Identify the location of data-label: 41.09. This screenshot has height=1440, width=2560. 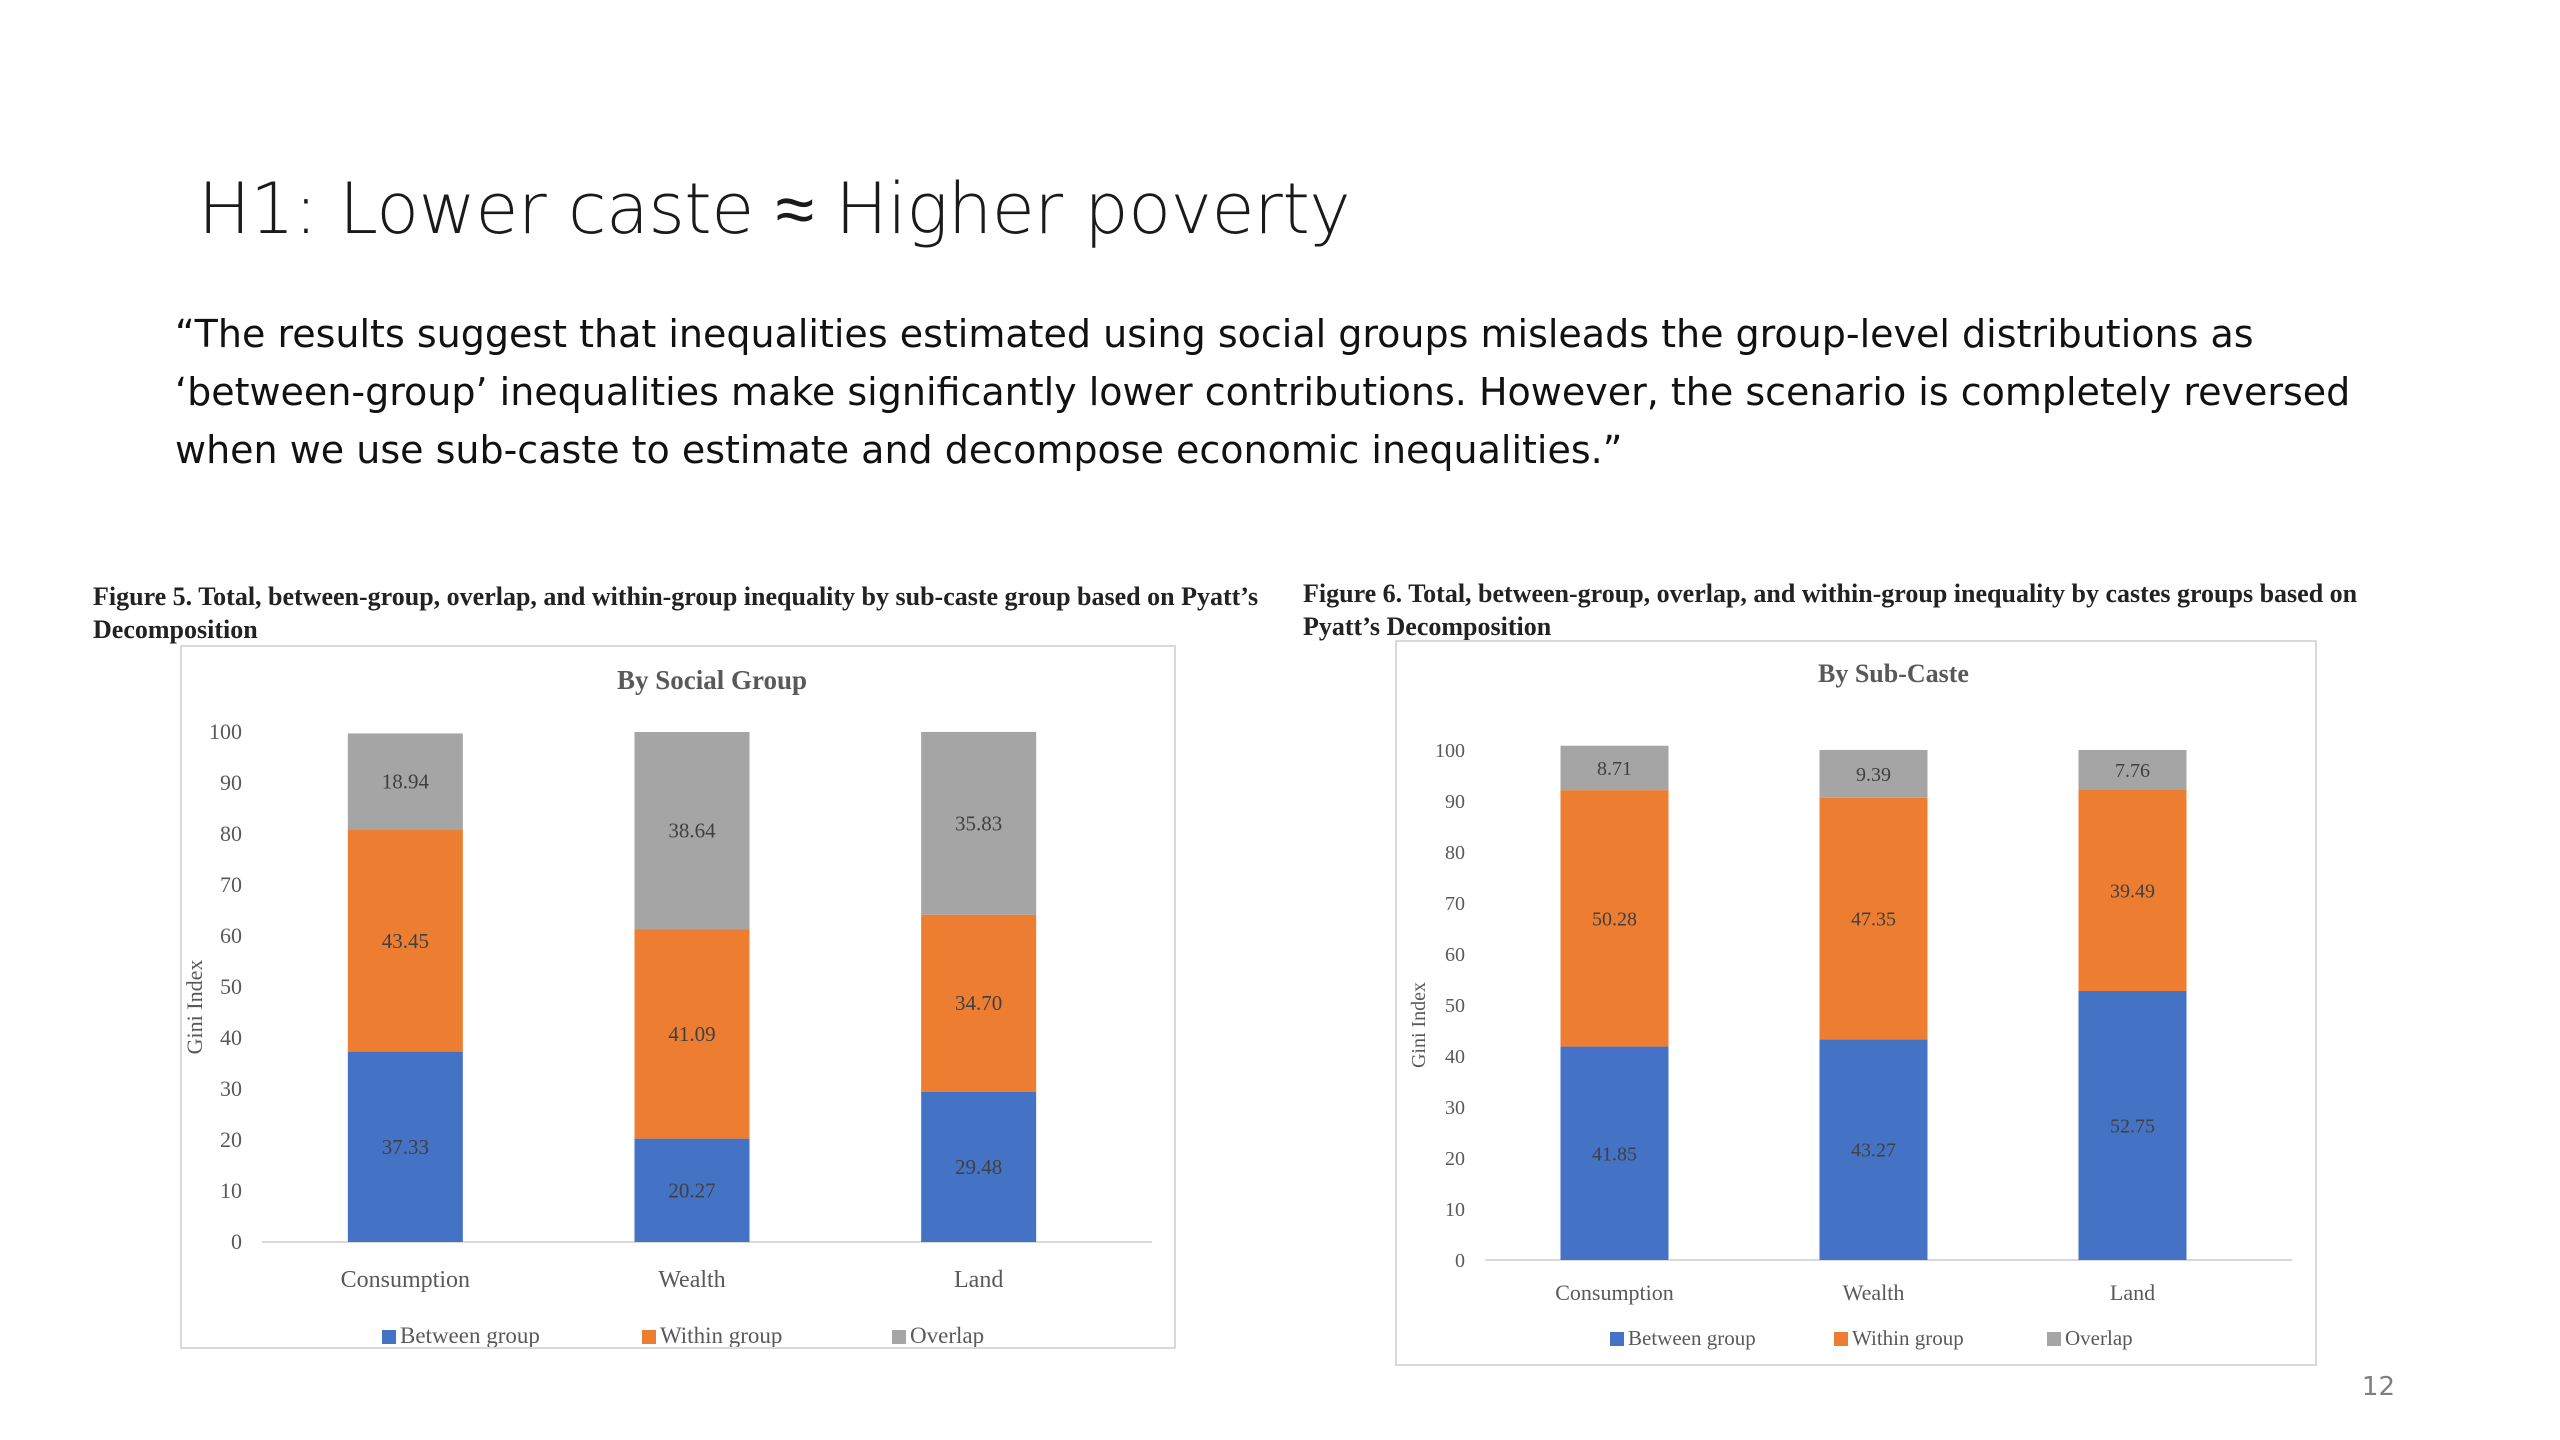
(691, 1034).